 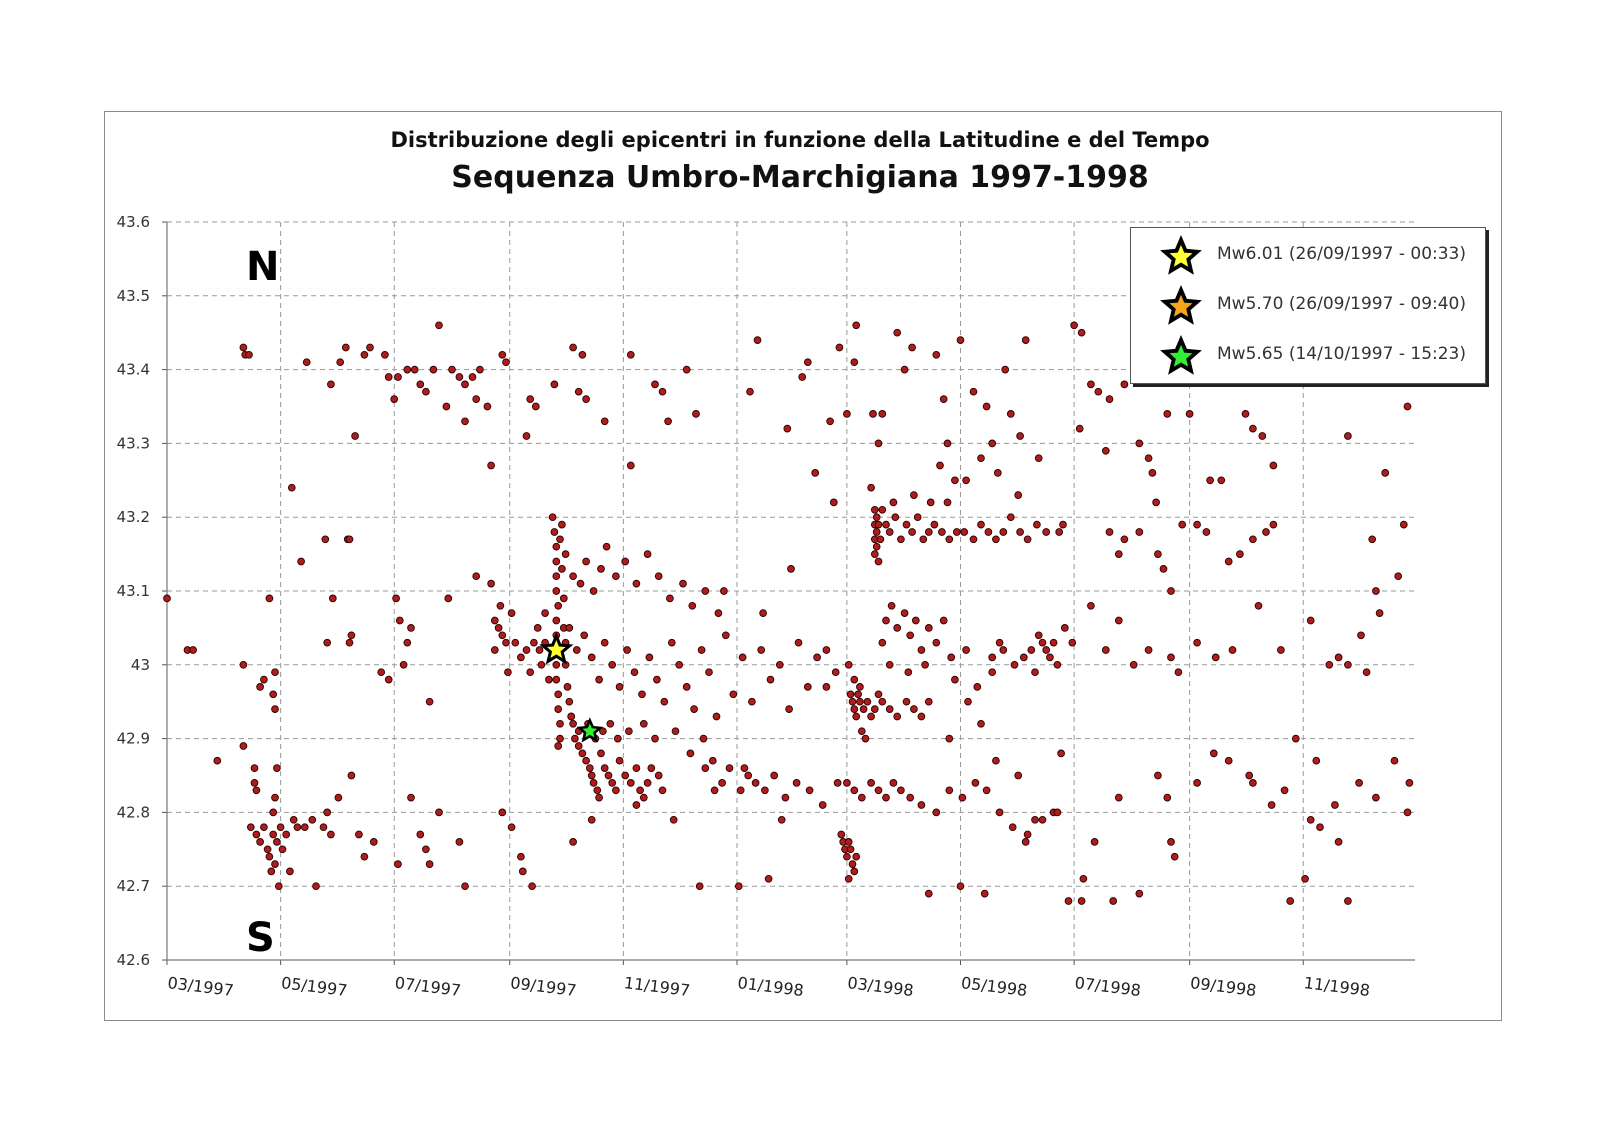 What do you see at coordinates (1308, 356) in the screenshot?
I see `legend-item-mw565: Mw5.65 (14/10/1997 - 15:23)` at bounding box center [1308, 356].